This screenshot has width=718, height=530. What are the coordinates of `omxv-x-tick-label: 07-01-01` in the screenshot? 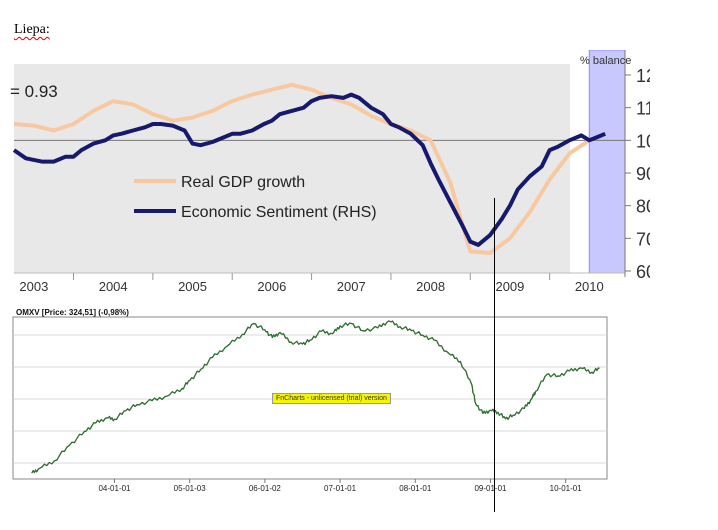 It's located at (340, 488).